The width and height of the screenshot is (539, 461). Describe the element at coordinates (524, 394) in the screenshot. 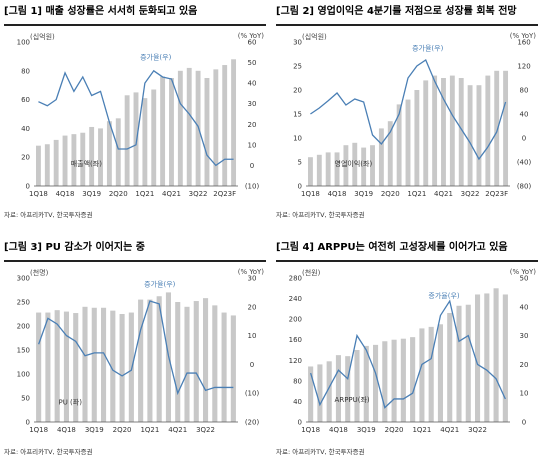

I see `y-right-tick-label: 10` at that location.